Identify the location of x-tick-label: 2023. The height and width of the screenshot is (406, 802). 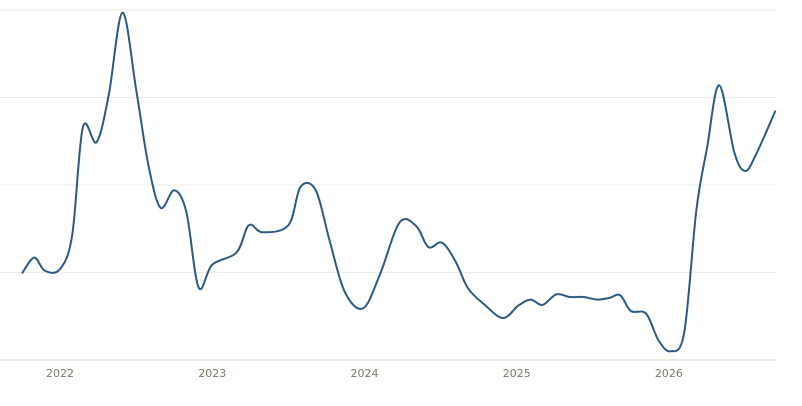
(212, 373).